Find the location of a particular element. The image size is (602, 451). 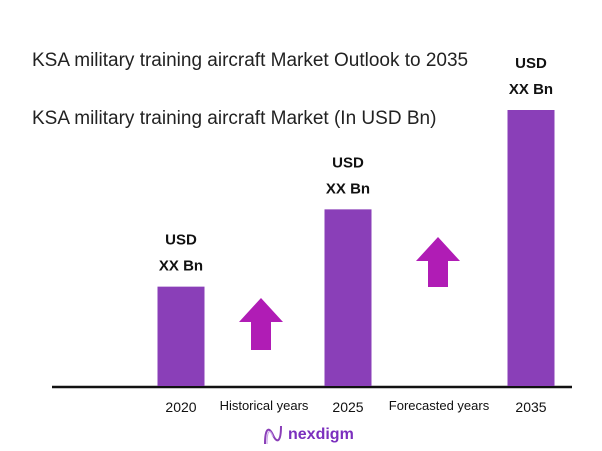

brand-logo: nexdigm is located at coordinates (308, 435).